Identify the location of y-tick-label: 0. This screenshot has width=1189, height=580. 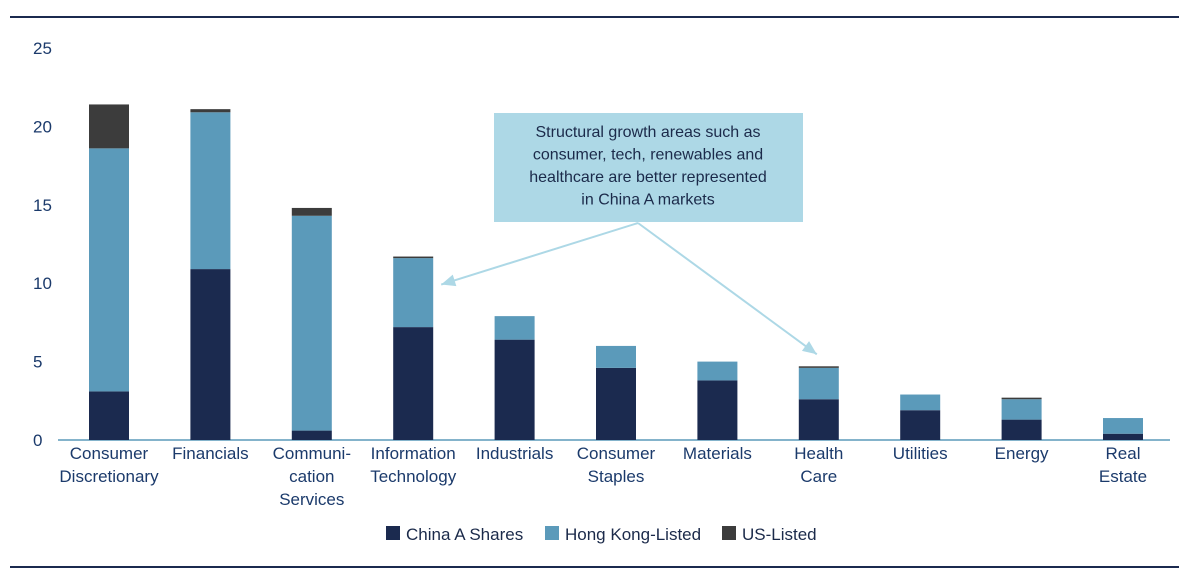
(37, 440).